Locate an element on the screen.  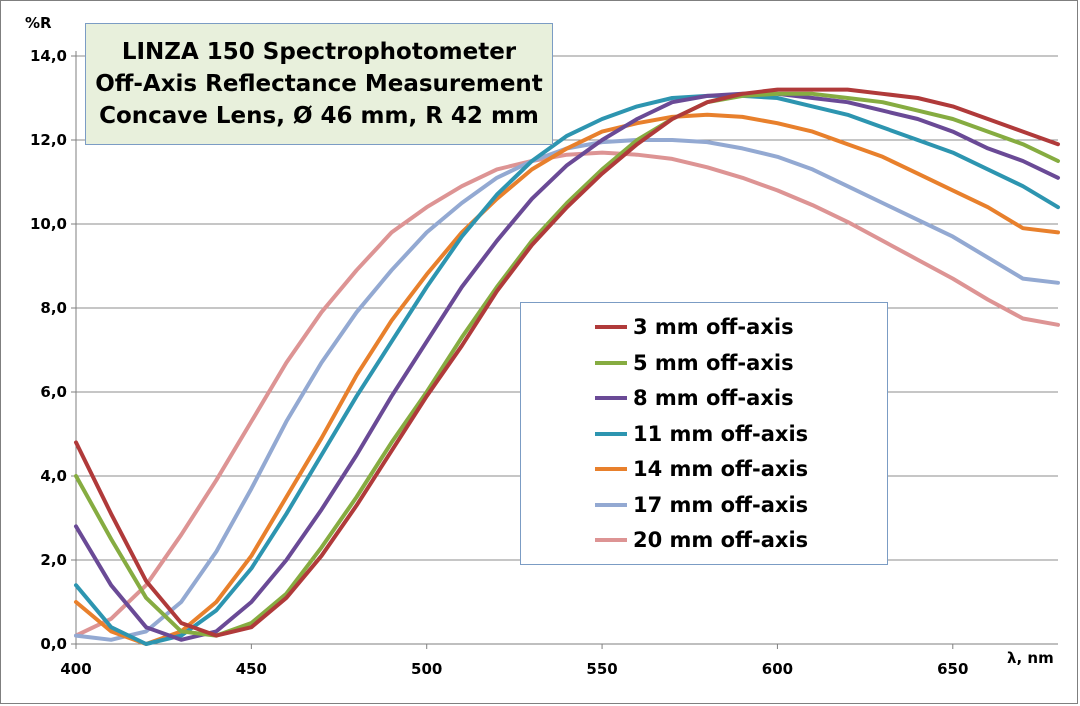
legend-item: 11 mm off-axis is located at coordinates (701, 434).